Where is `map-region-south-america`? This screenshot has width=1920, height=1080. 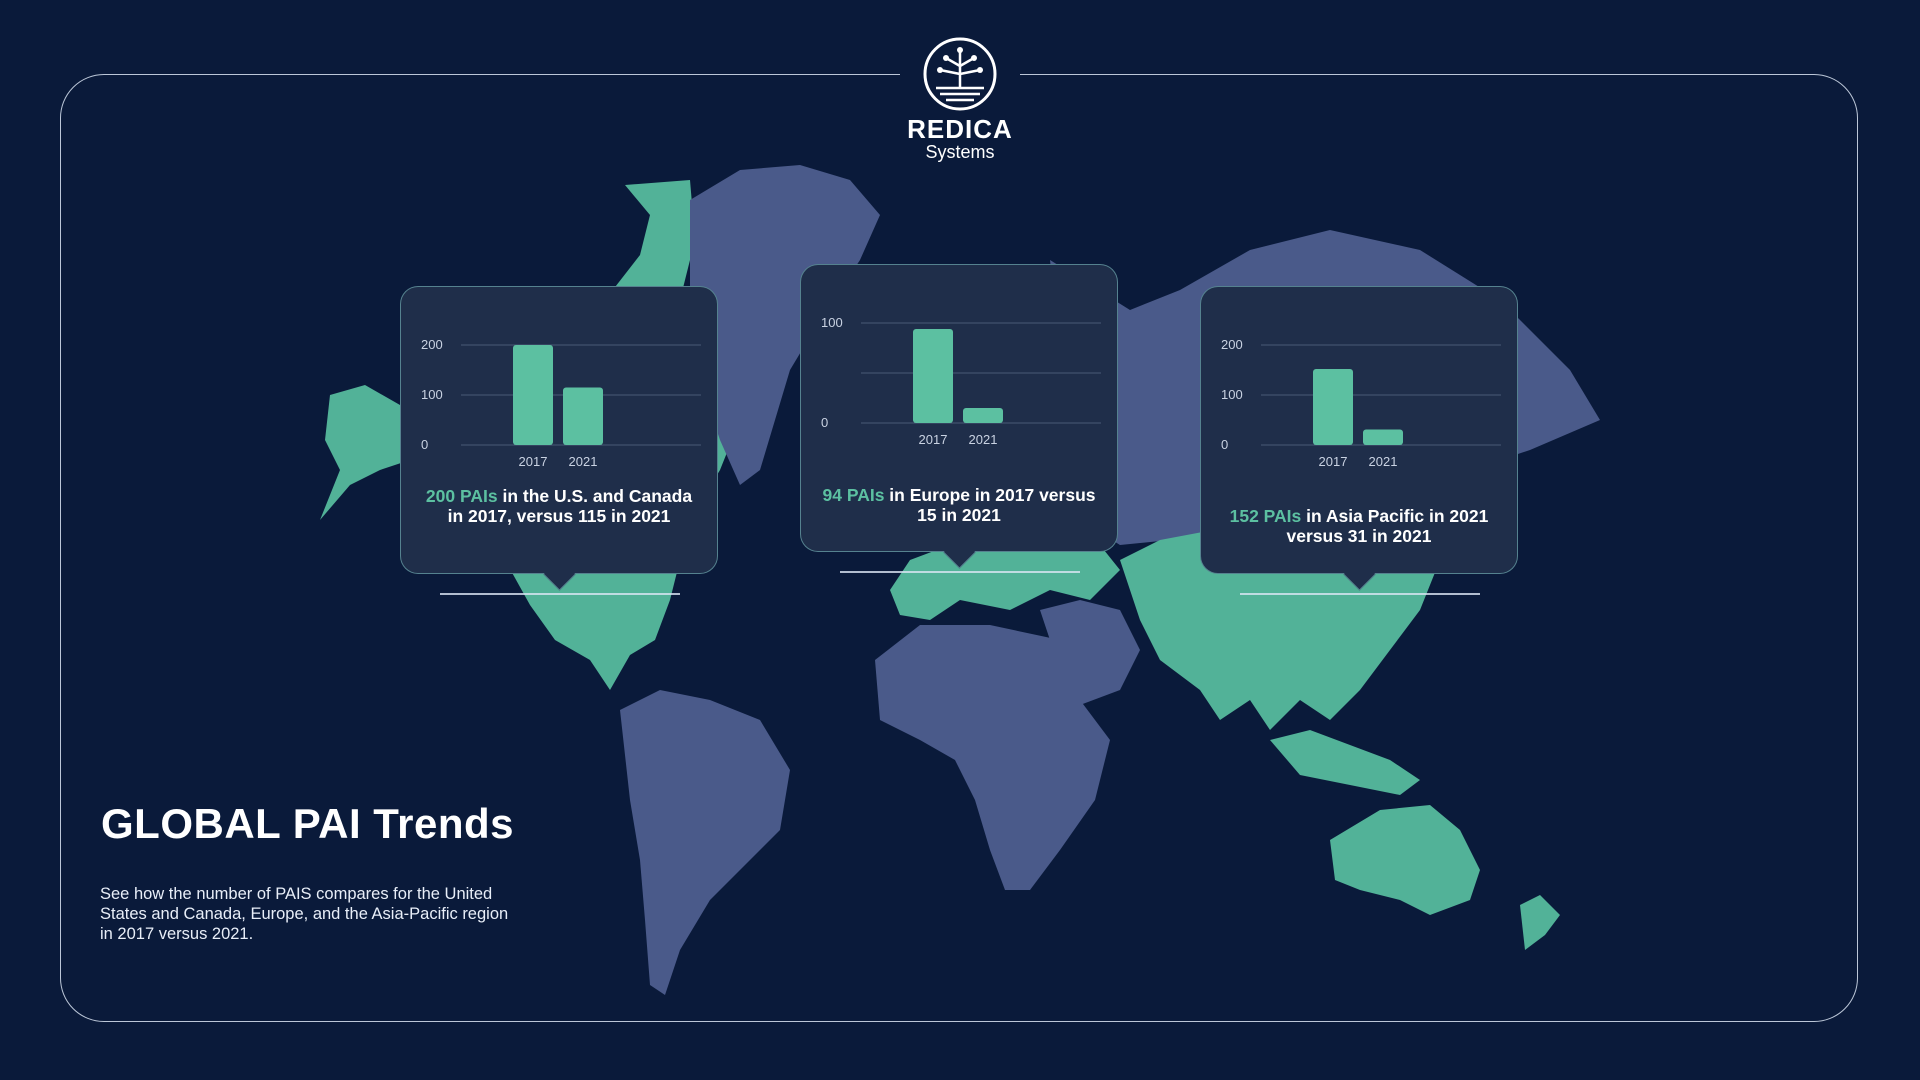 map-region-south-america is located at coordinates (705, 842).